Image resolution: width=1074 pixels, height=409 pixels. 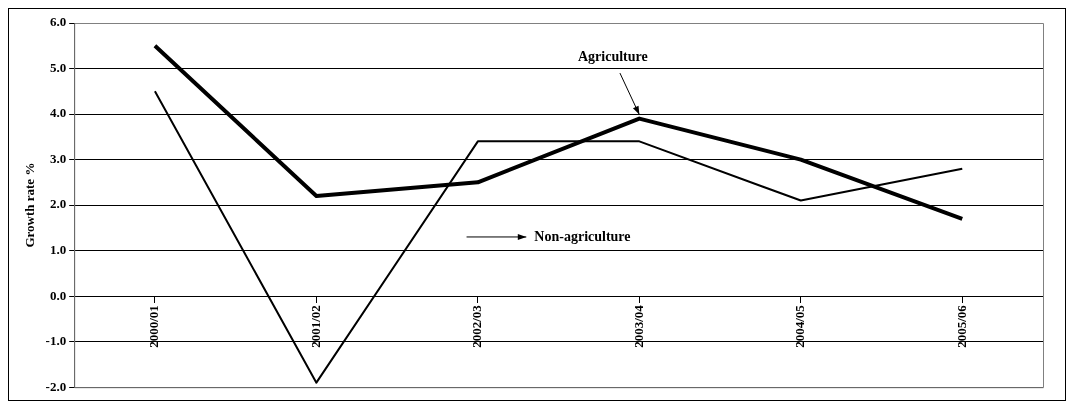 What do you see at coordinates (58, 67) in the screenshot?
I see `y-tick-label: 5.0` at bounding box center [58, 67].